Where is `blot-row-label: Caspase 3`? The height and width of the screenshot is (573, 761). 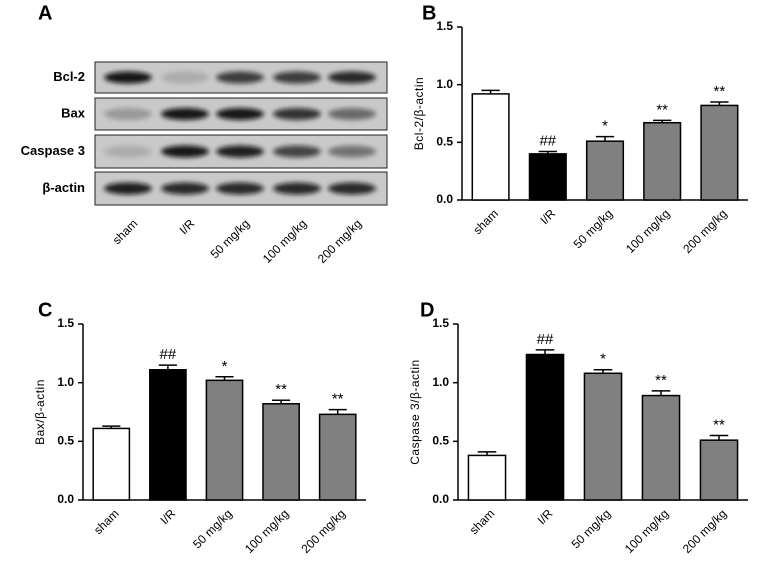
blot-row-label: Caspase 3 is located at coordinates (53, 150).